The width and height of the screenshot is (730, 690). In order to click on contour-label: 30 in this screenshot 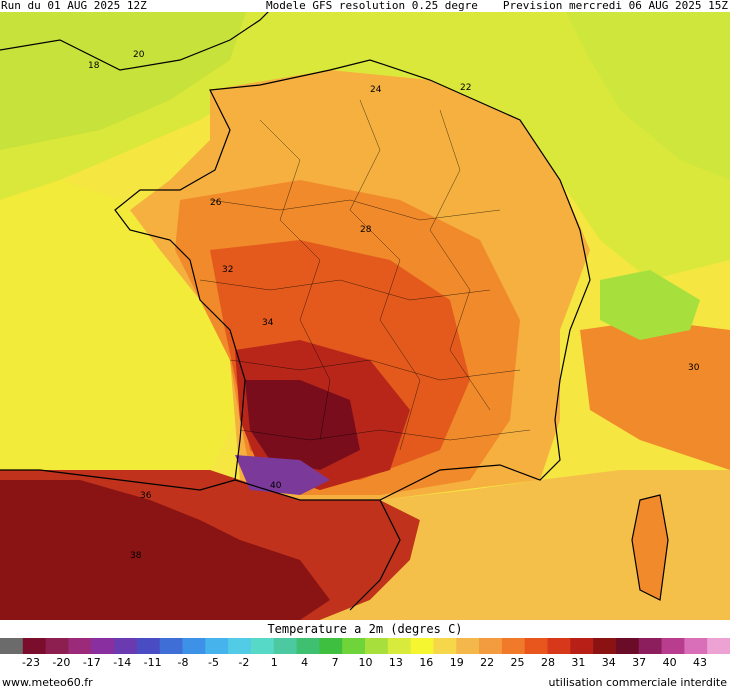, I will do `click(694, 368)`.